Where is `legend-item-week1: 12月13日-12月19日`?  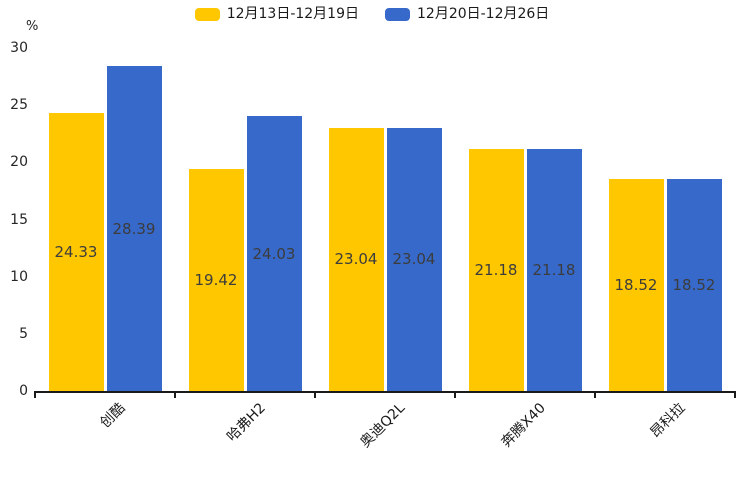
legend-item-week1: 12月13日-12月19日 is located at coordinates (276, 14).